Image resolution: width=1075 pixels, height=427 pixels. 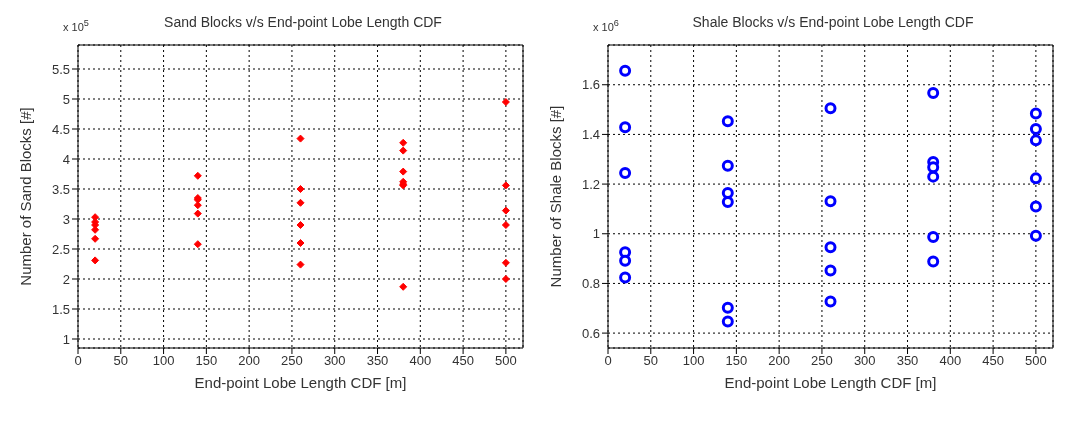 I want to click on y-tick-label: 5, so click(x=66, y=99).